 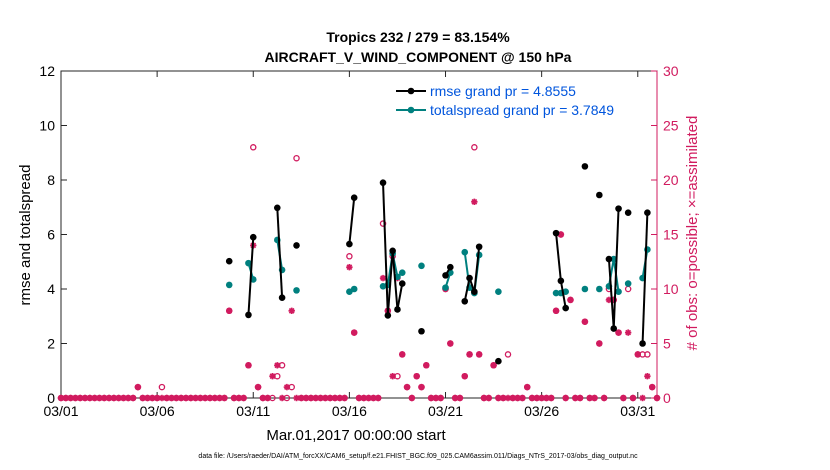 What do you see at coordinates (47, 126) in the screenshot?
I see `left-y-tick-label: 10` at bounding box center [47, 126].